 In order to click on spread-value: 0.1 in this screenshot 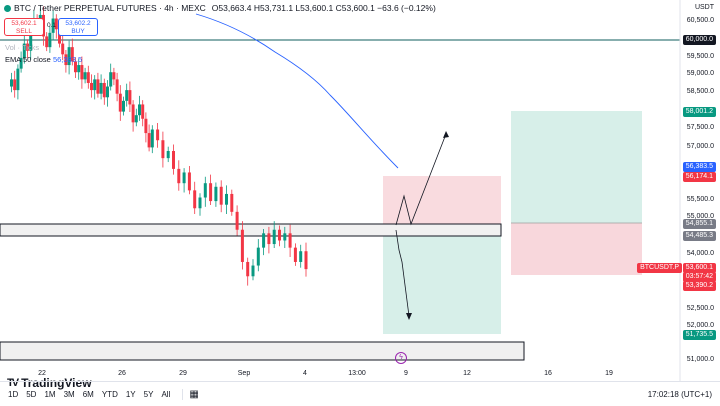, I will do `click(52, 25)`.